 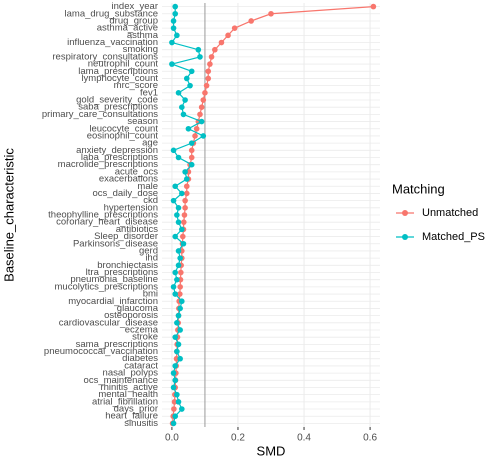 I want to click on y-tick-label: mucolytics_prescriptions, so click(x=107, y=286).